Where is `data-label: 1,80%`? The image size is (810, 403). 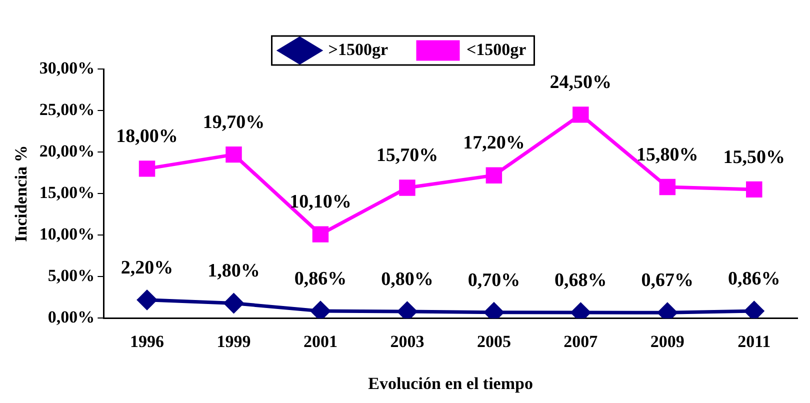
data-label: 1,80% is located at coordinates (234, 271).